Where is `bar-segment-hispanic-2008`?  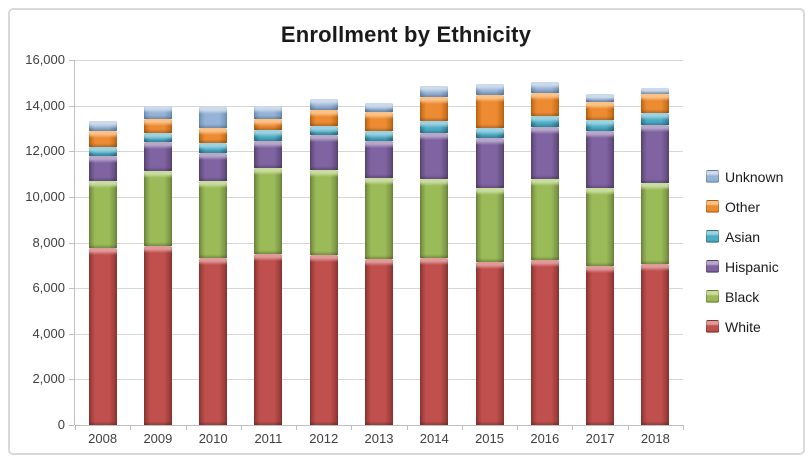 bar-segment-hispanic-2008 is located at coordinates (102, 168).